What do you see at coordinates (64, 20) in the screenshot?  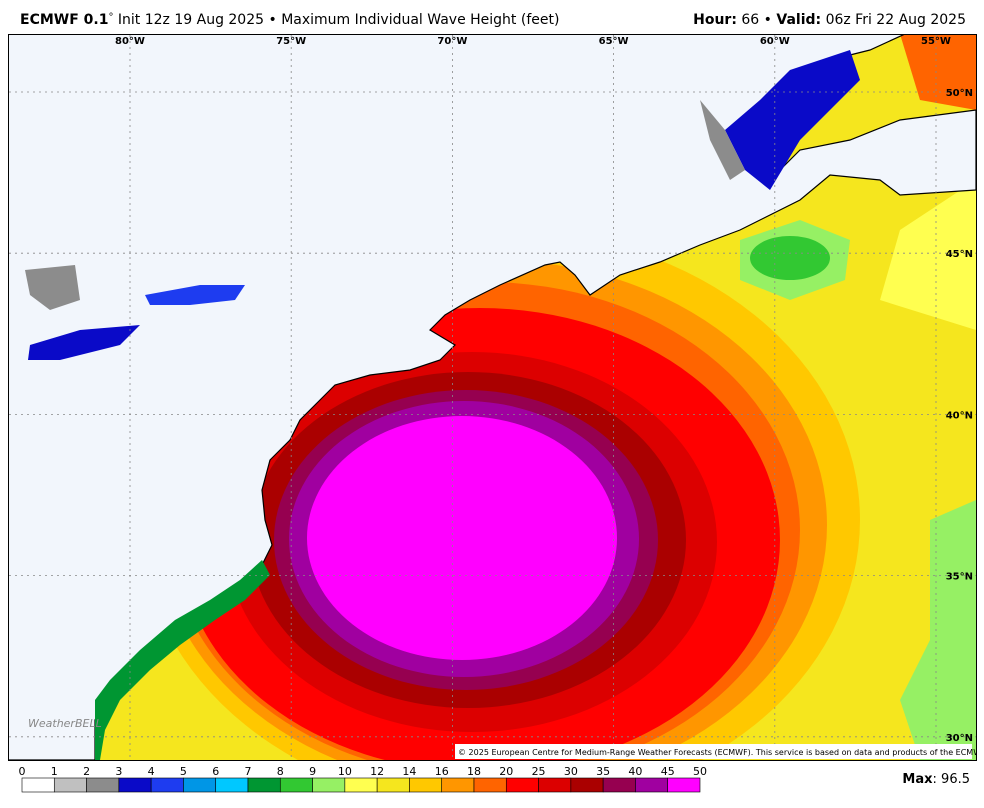 I see `model: ECMWF 0.1` at bounding box center [64, 20].